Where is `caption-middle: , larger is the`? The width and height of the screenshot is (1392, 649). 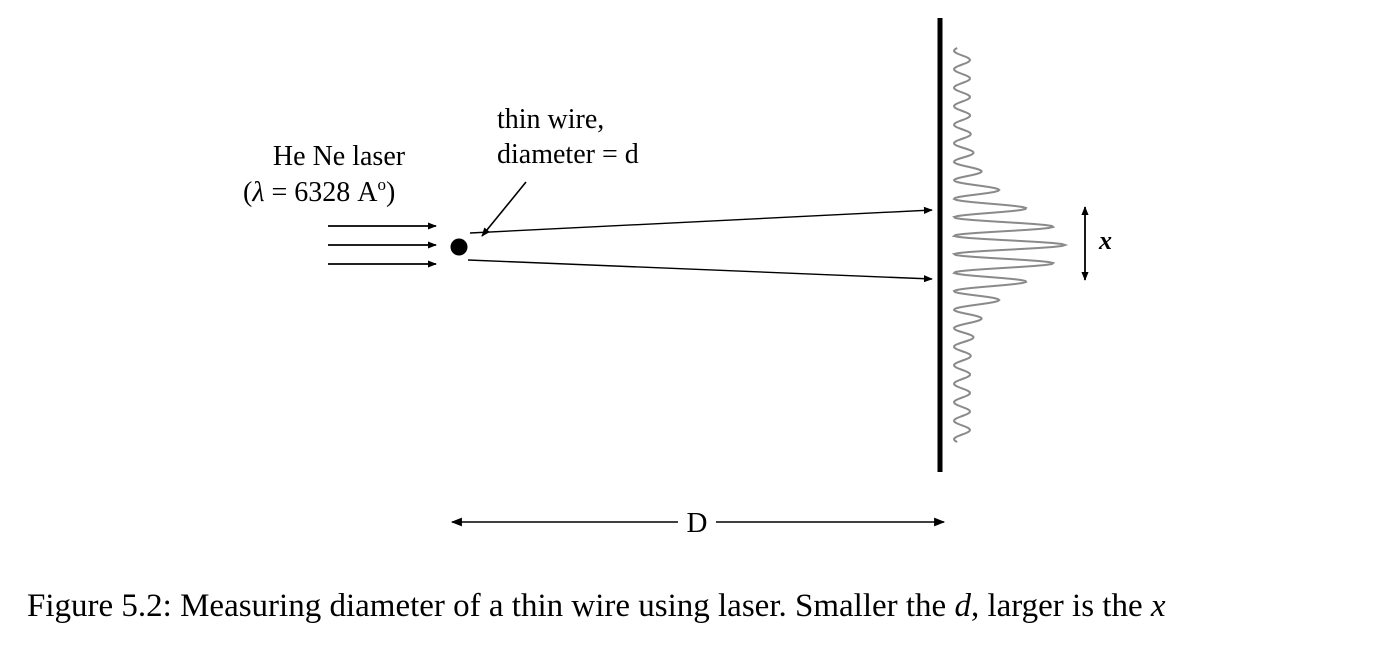
caption-middle: , larger is the is located at coordinates (1060, 606).